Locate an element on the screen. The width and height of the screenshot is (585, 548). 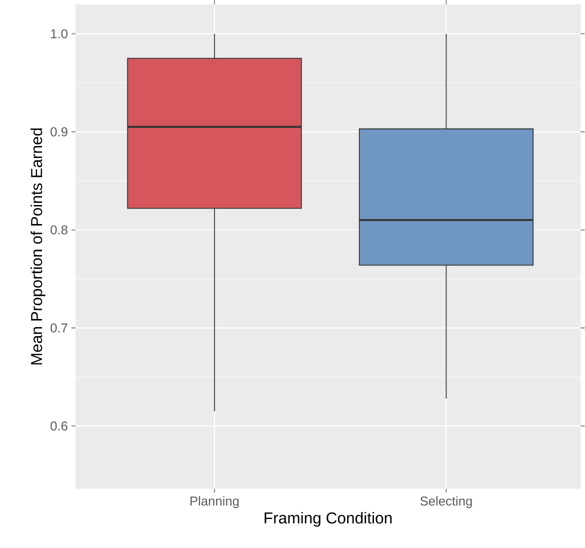
y-axis-title: Mean Proportion of Points Earned is located at coordinates (38, 246).